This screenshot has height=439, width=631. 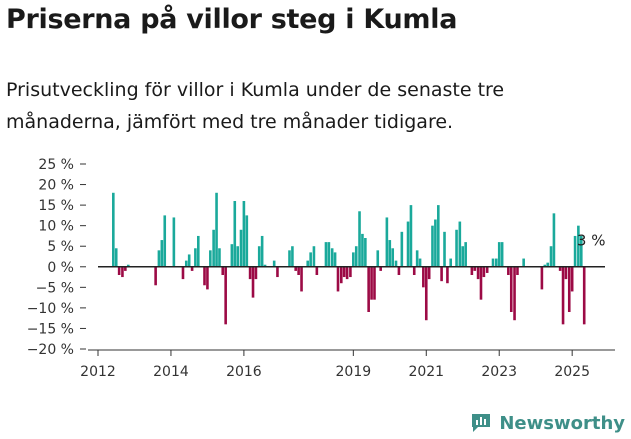 What do you see at coordinates (591, 240) in the screenshot?
I see `last-value-annotation: 3 %` at bounding box center [591, 240].